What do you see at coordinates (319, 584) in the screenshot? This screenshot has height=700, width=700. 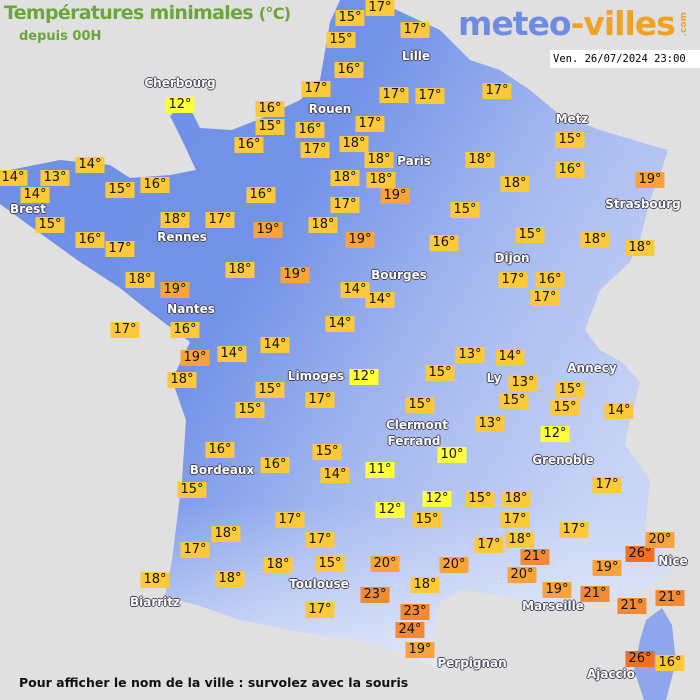 I see `city-label: Toulouse` at bounding box center [319, 584].